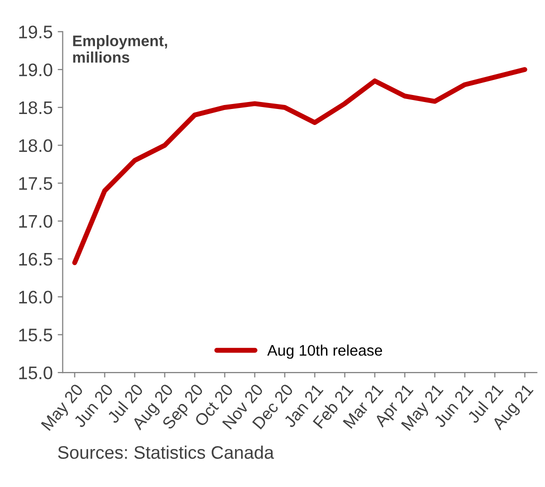  I want to click on y-tick-label: 19.0, so click(35, 69).